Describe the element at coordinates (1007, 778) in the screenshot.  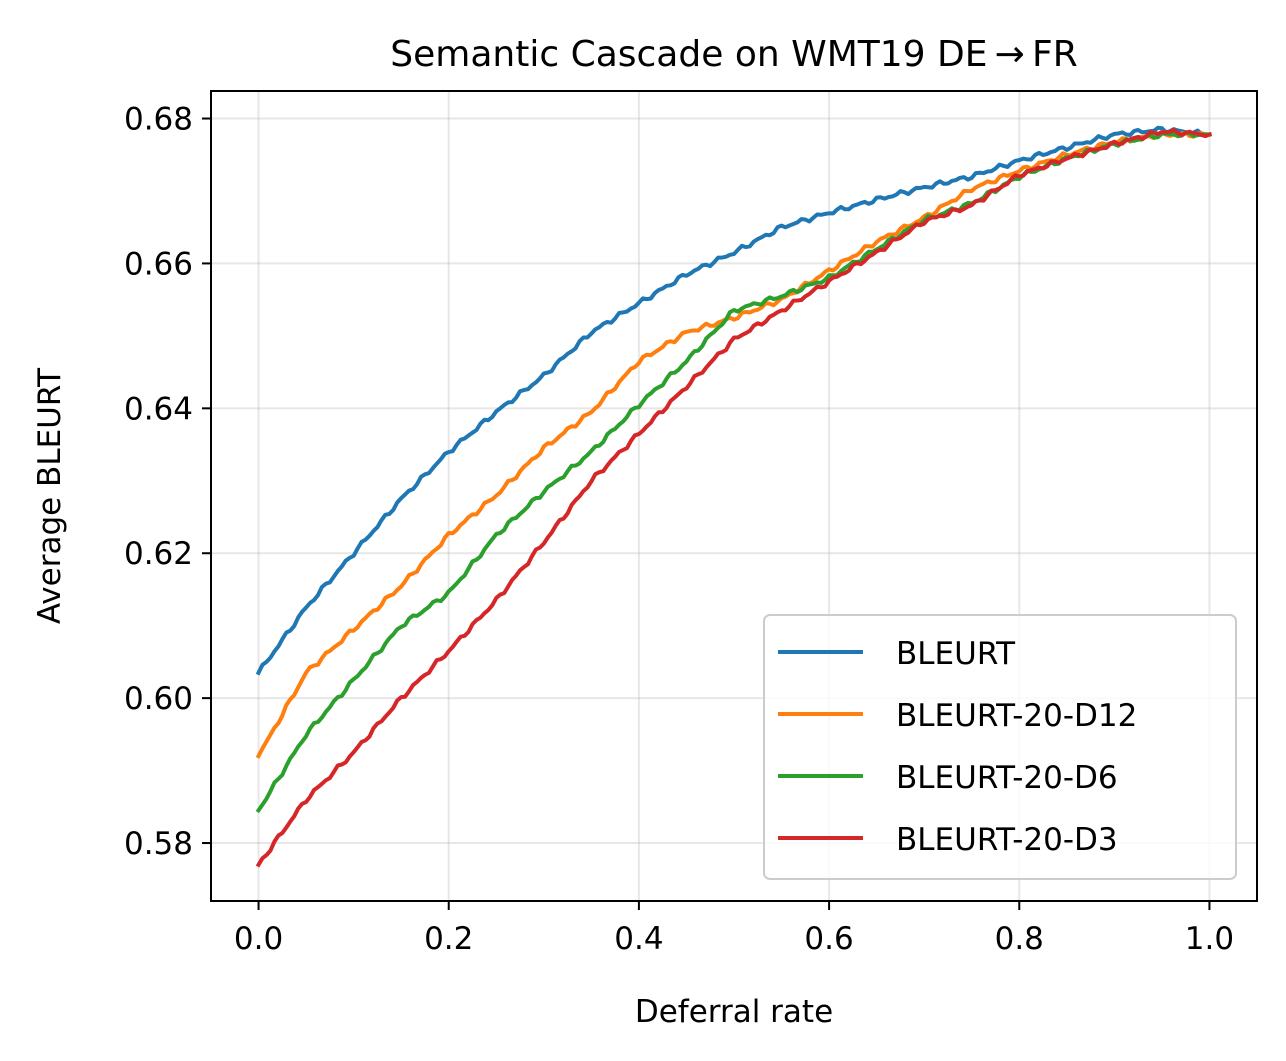
I see `legend-label-bleurt-20-d6: BLEURT-20-D6` at that location.